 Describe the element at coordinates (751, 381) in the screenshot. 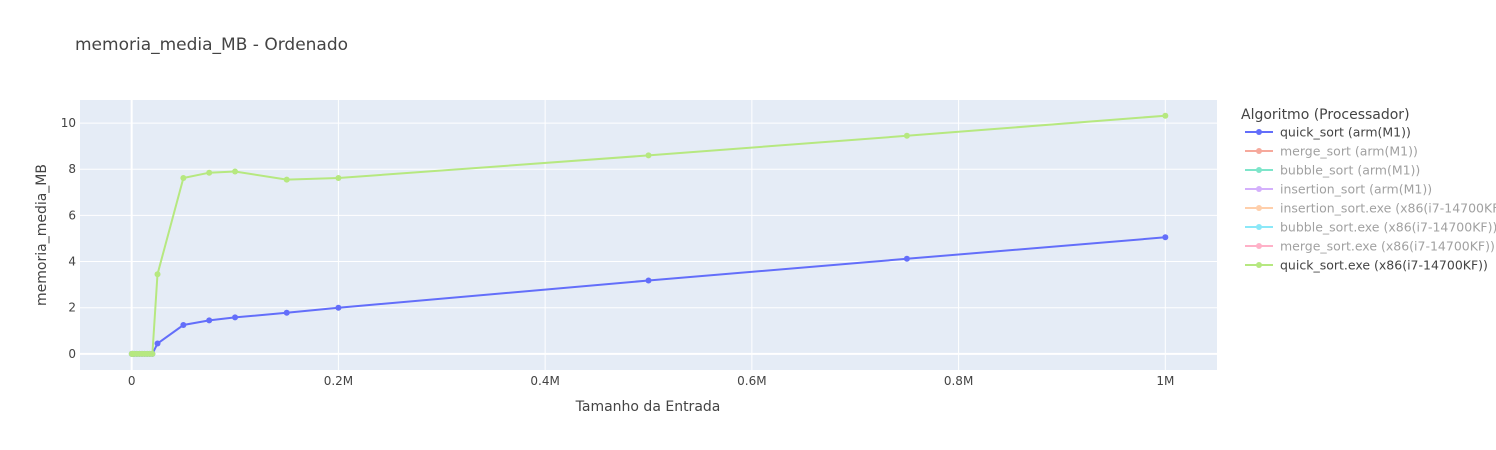

I see `x-tick-label: 0.6M` at that location.